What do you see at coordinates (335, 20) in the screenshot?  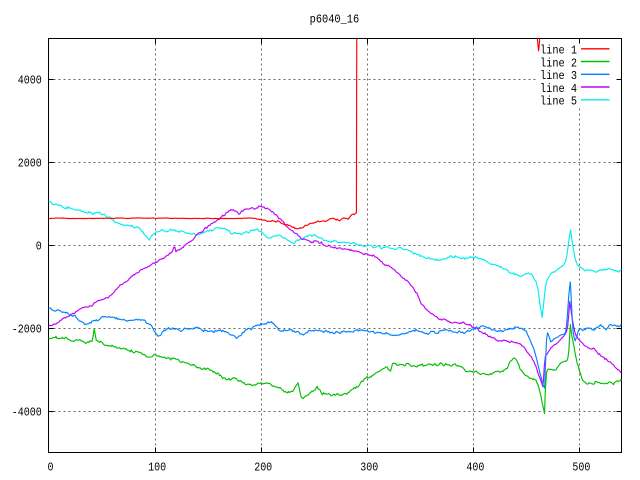 I see `svg-text: p6040_16` at bounding box center [335, 20].